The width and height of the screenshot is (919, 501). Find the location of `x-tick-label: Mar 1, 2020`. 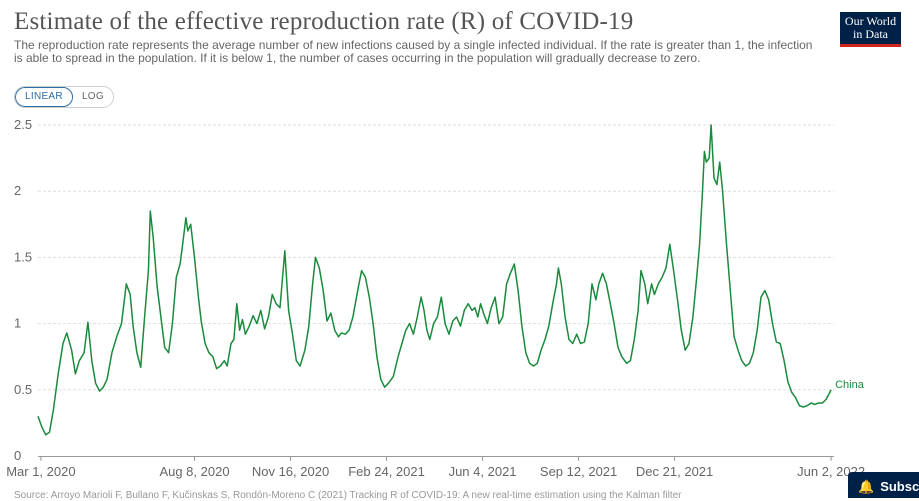

x-tick-label: Mar 1, 2020 is located at coordinates (40, 471).